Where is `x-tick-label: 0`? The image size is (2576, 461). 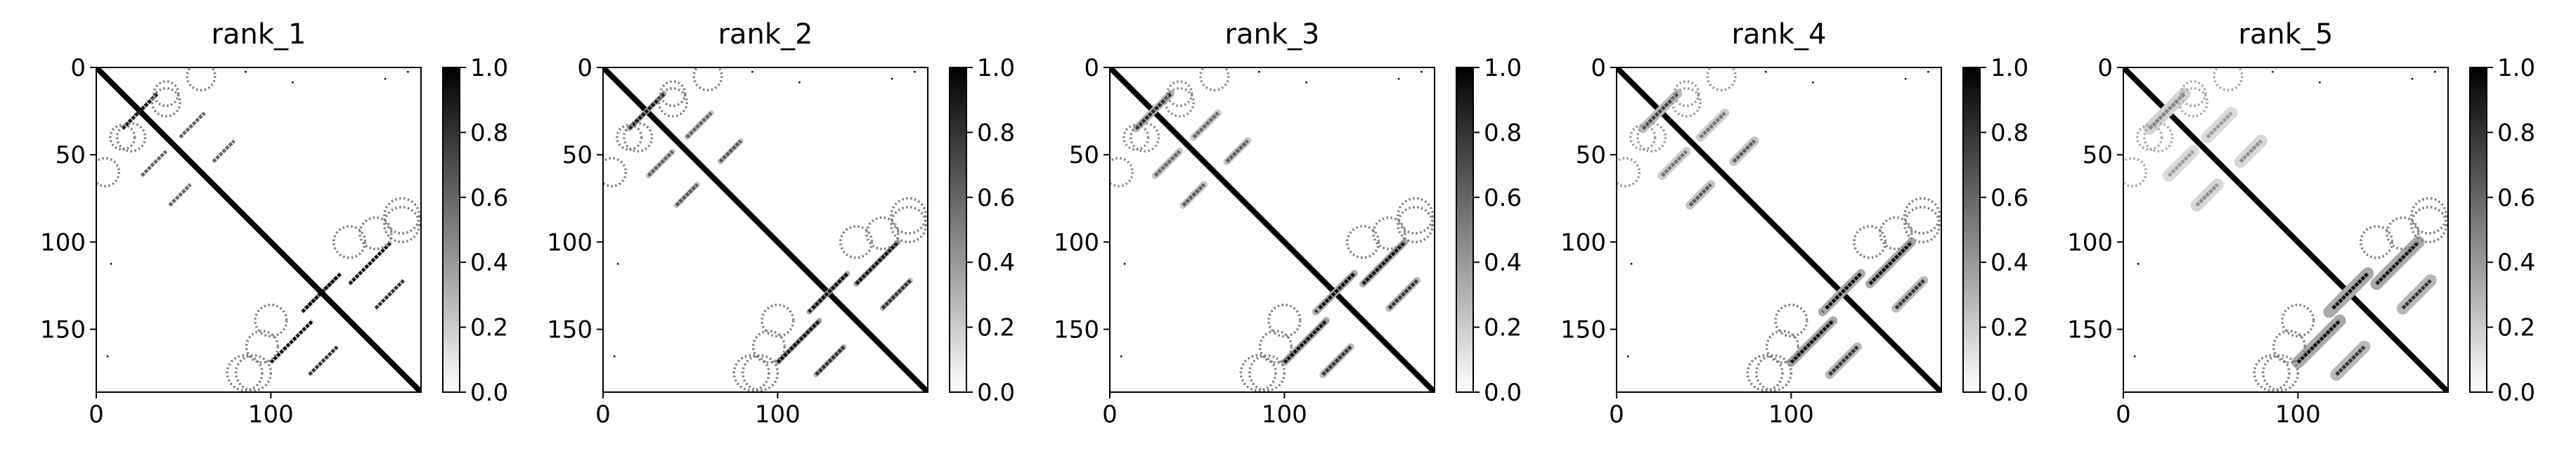
x-tick-label: 0 is located at coordinates (1110, 415).